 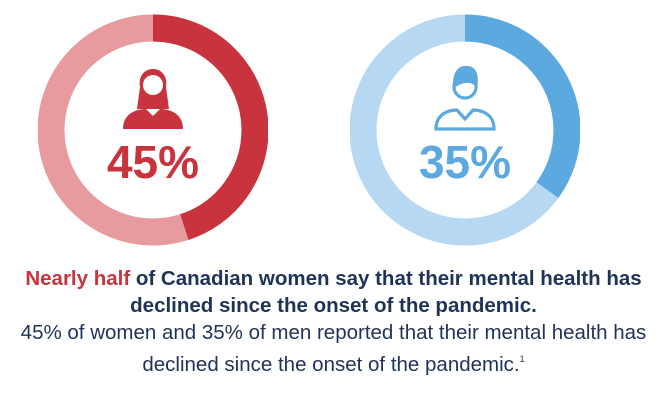 I want to click on women-percent-label: 45%, so click(x=153, y=162).